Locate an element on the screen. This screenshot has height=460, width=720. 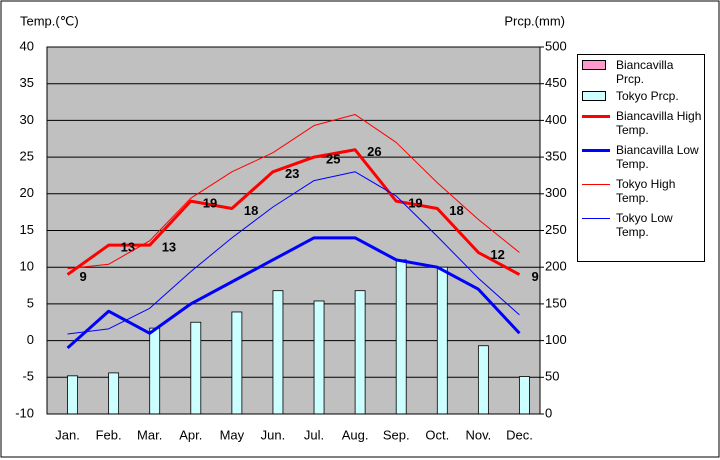
y2-tick-label: 250 is located at coordinates (556, 229).